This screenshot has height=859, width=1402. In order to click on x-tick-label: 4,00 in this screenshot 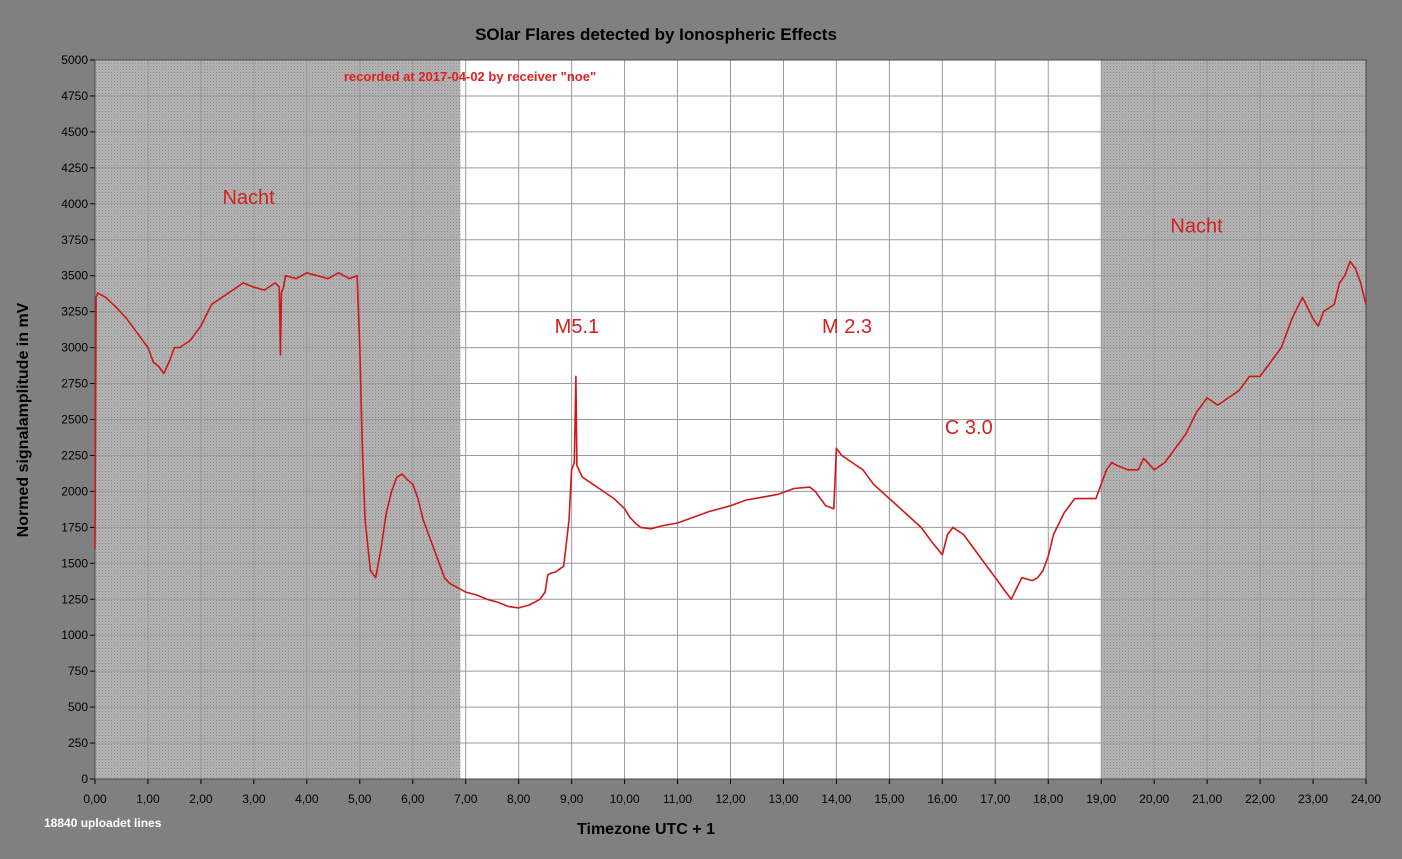, I will do `click(307, 799)`.